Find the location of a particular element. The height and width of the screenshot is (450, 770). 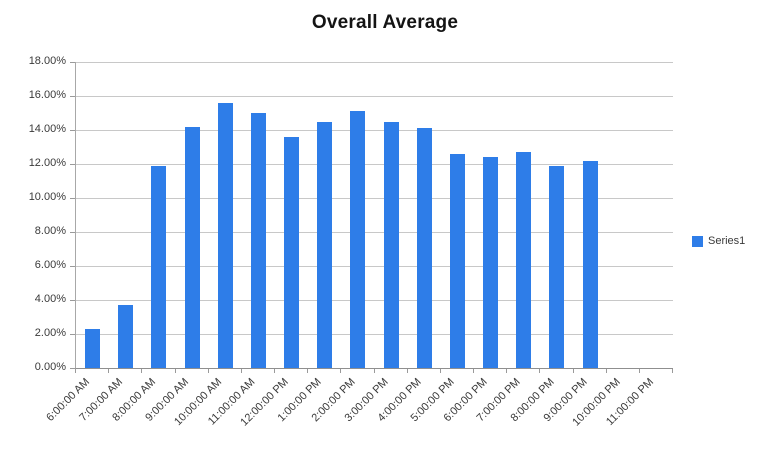

bar-7-00-00-am is located at coordinates (126, 336).